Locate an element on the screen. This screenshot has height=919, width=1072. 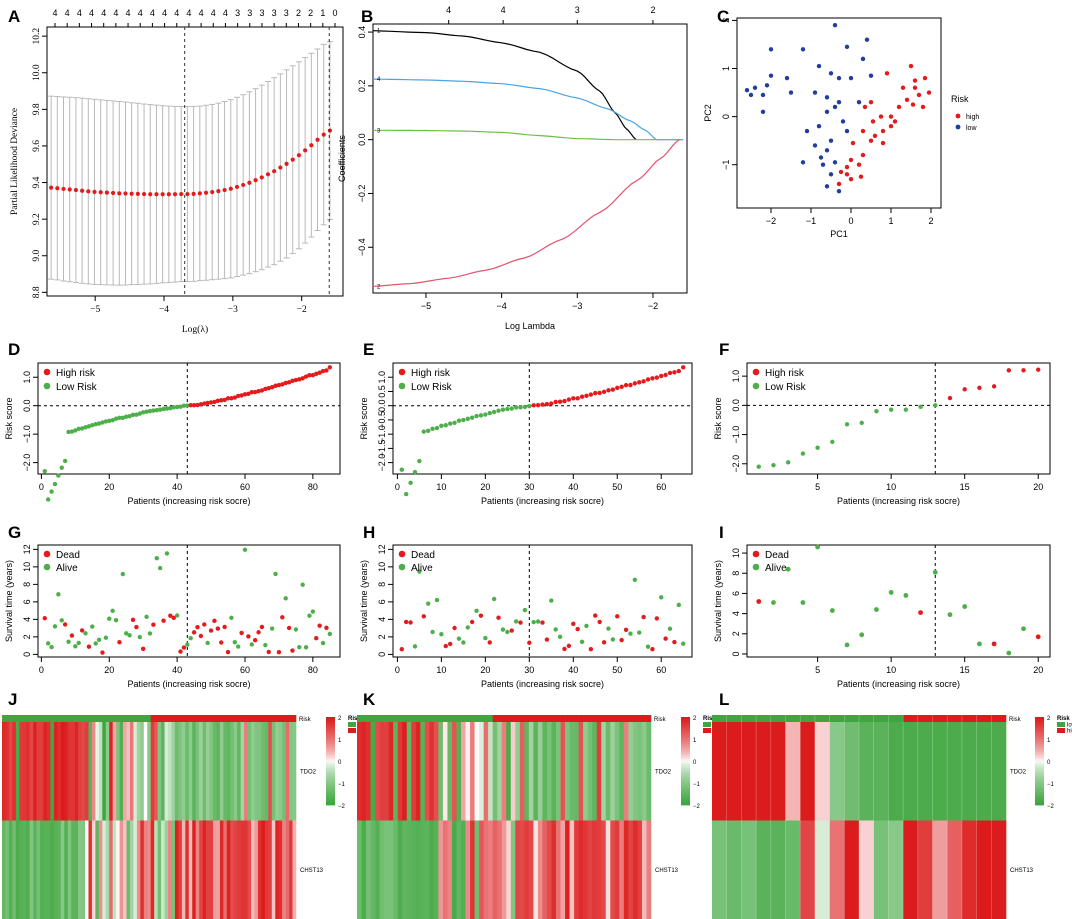
x-tick-label: 20 is located at coordinates (485, 487).